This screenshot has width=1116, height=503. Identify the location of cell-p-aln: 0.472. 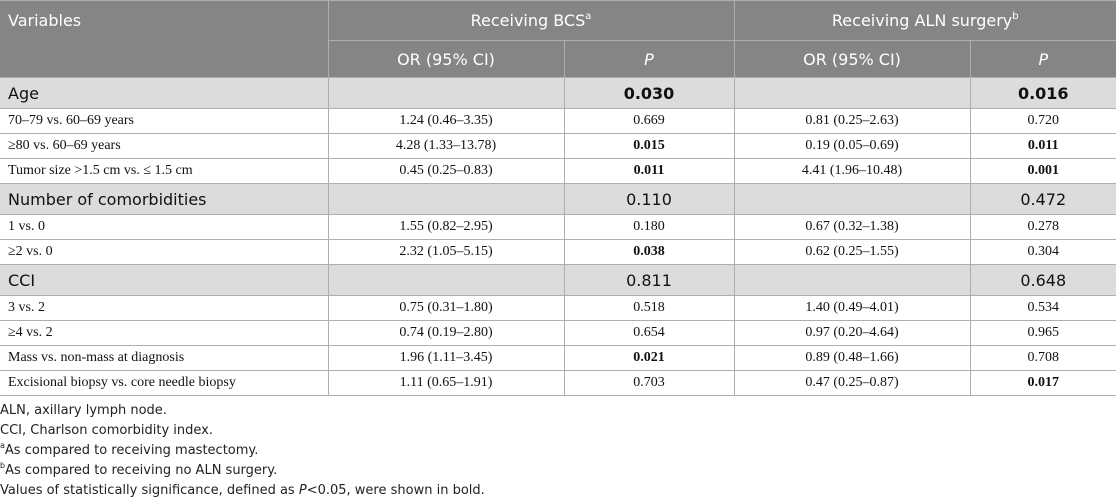
(1042, 199).